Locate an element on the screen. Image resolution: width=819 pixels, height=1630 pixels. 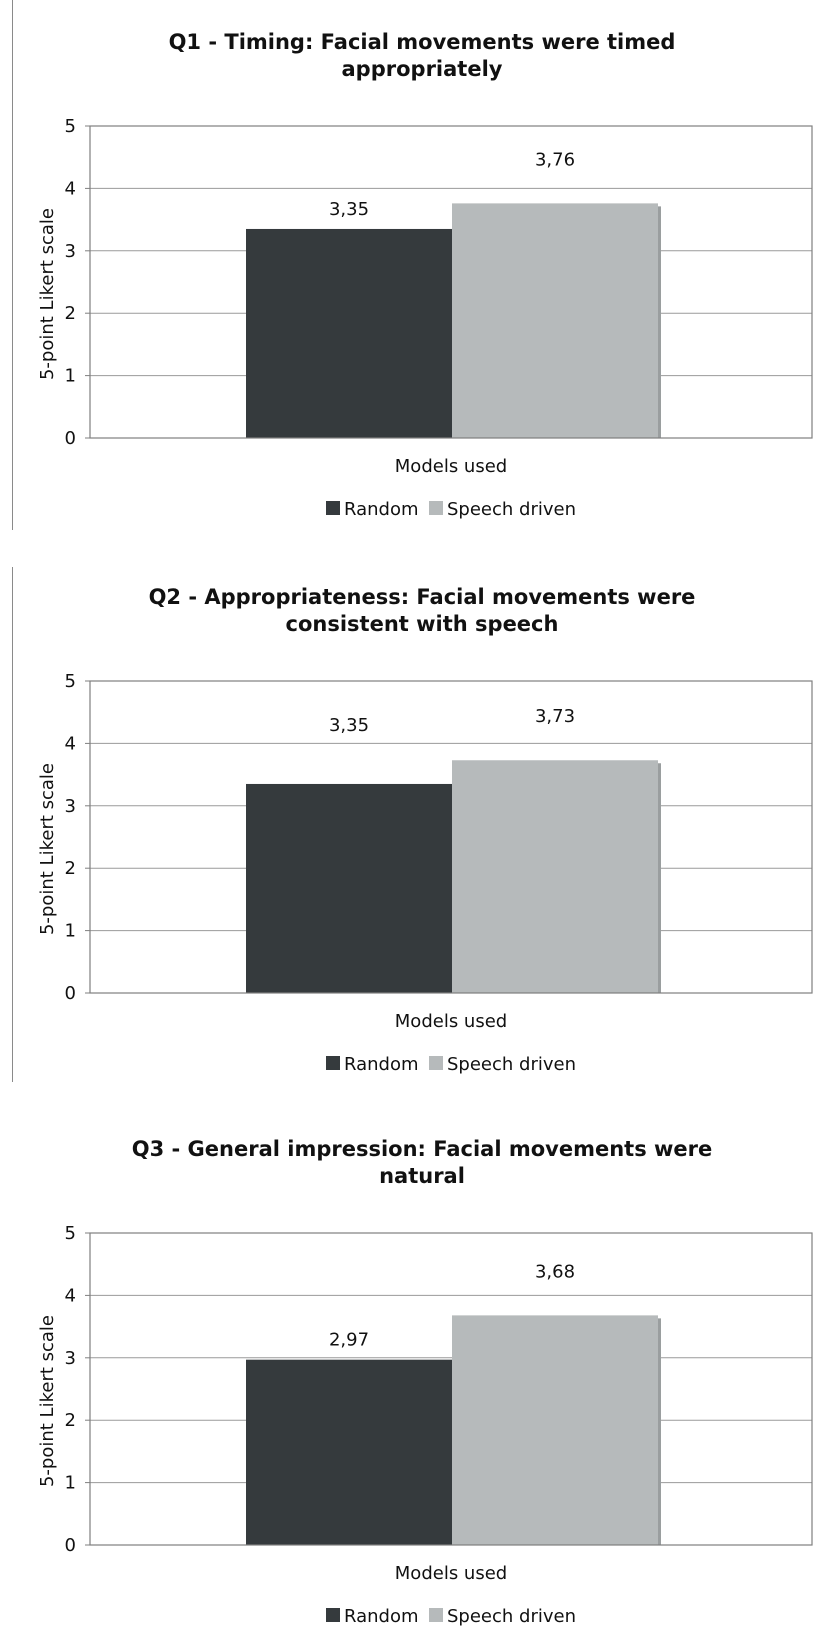
data-label: 3,76 is located at coordinates (555, 159).